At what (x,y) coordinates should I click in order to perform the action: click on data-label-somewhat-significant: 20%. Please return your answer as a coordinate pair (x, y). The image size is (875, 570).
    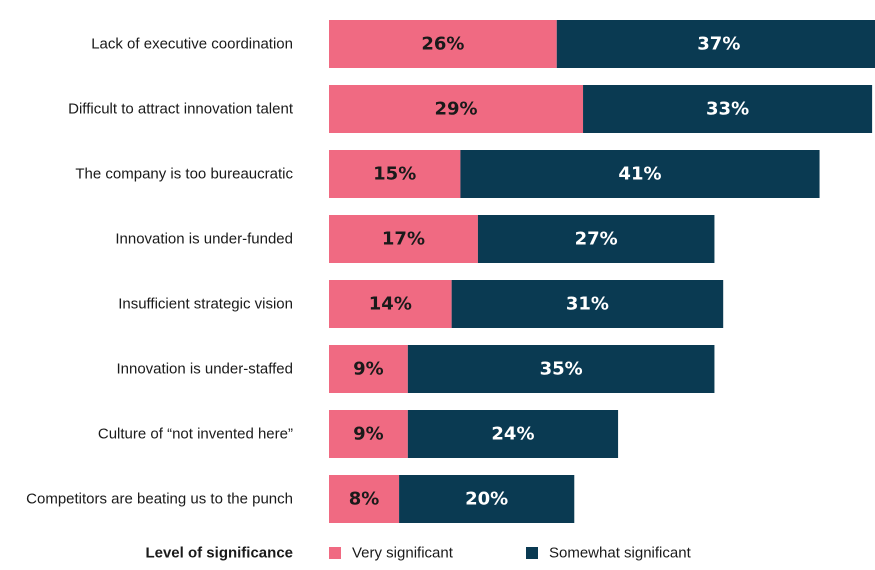
    Looking at the image, I should click on (486, 499).